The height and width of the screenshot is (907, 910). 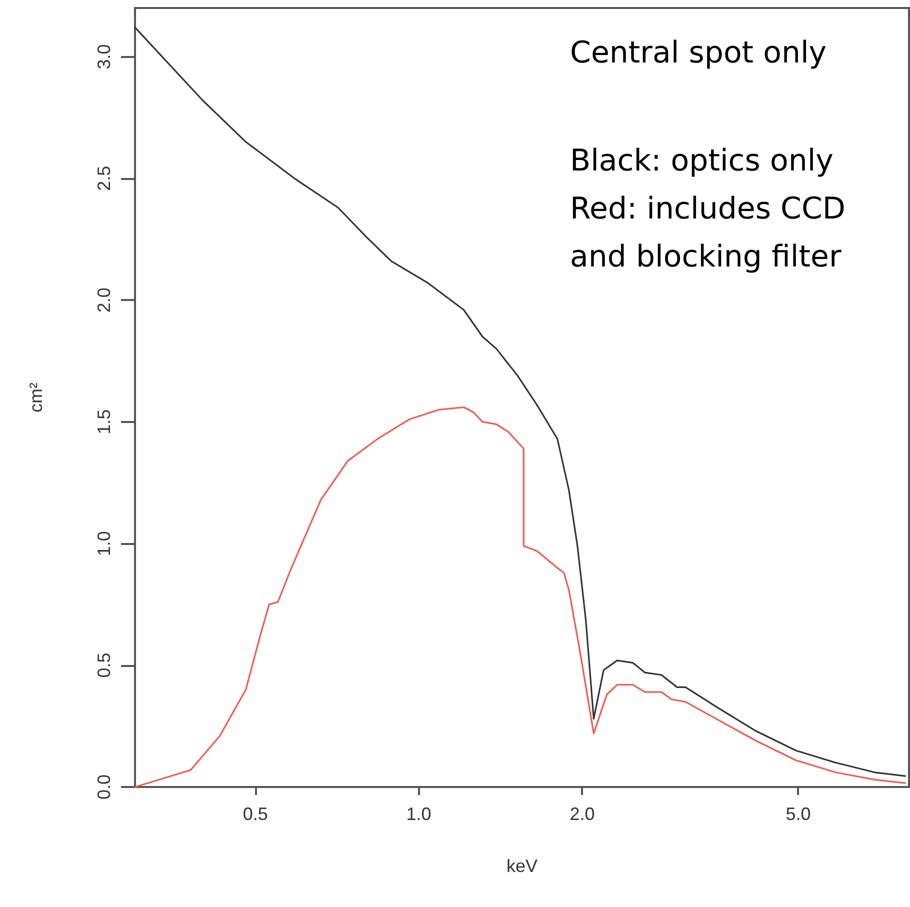 What do you see at coordinates (419, 814) in the screenshot?
I see `x-tick-label: 1.0` at bounding box center [419, 814].